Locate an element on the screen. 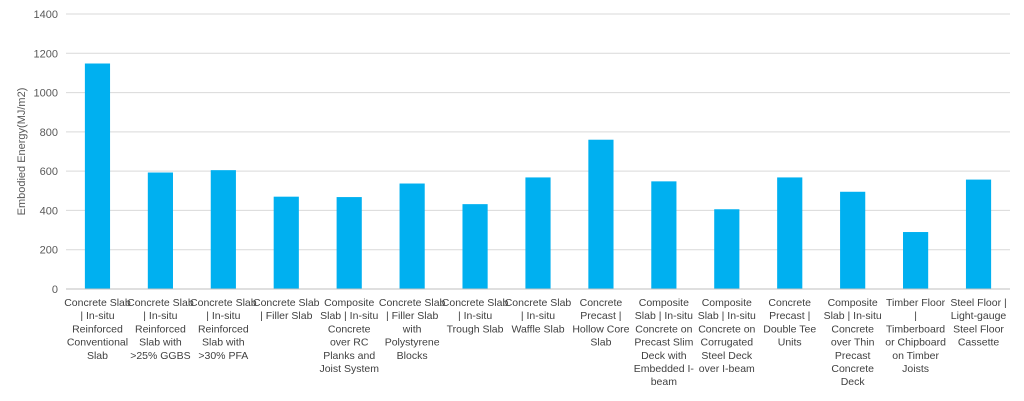 This screenshot has width=1024, height=401. x-category-label-line: Blocks is located at coordinates (412, 356).